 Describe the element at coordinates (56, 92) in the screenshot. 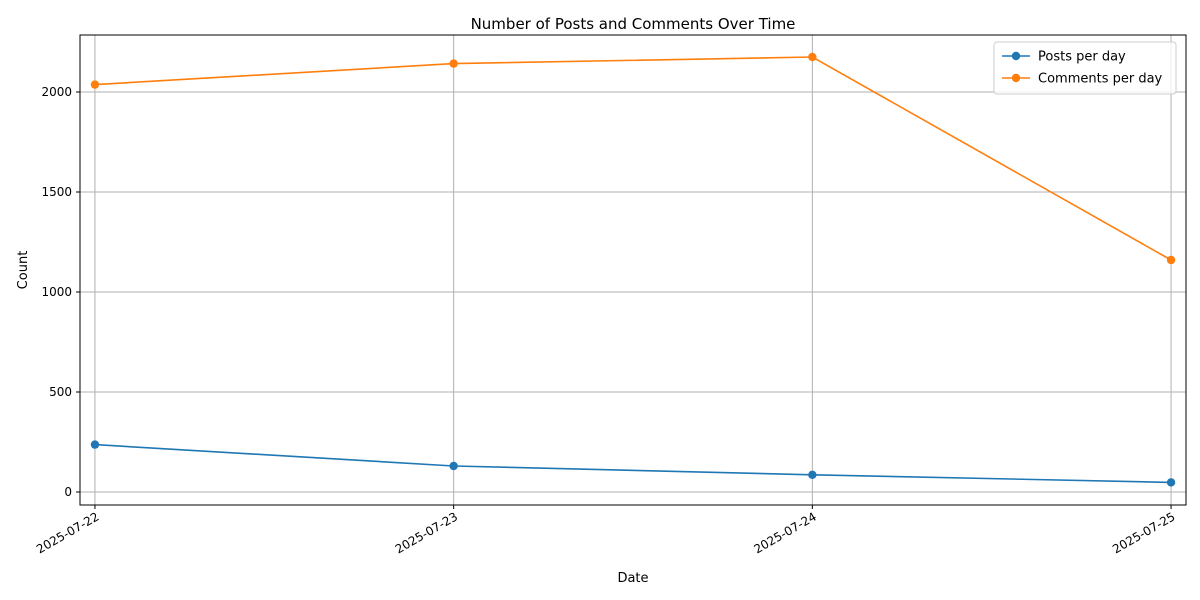

I see `y-tick-label: 2000` at that location.